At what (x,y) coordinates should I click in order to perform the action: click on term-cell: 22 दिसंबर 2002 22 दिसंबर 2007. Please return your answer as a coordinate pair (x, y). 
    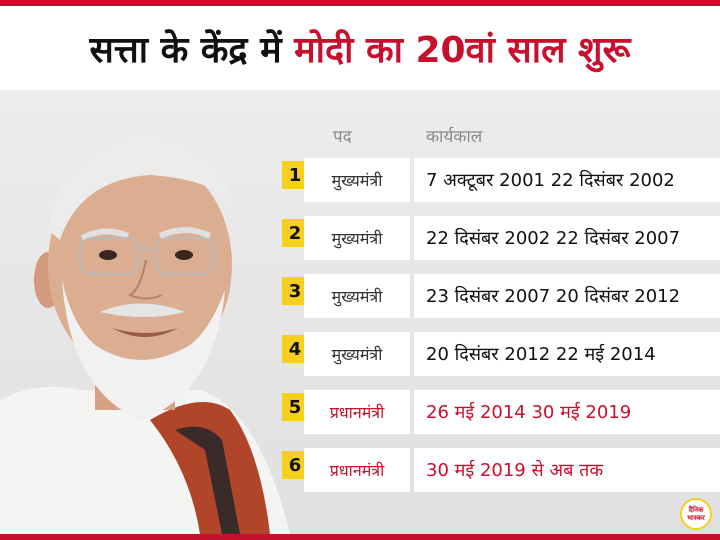
    Looking at the image, I should click on (567, 238).